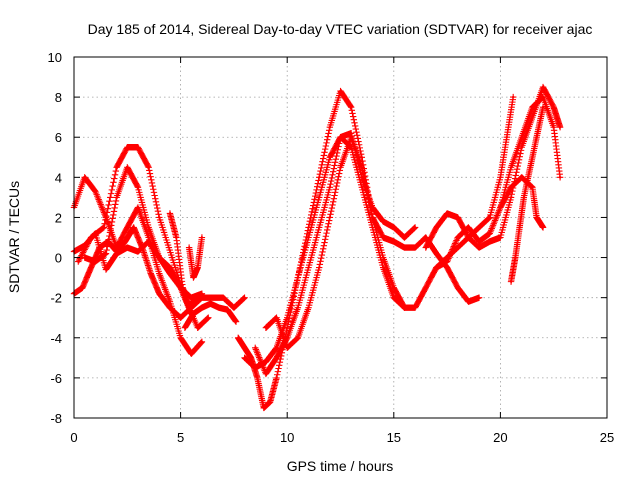 The image size is (640, 480). I want to click on x-tick-label: 25, so click(607, 437).